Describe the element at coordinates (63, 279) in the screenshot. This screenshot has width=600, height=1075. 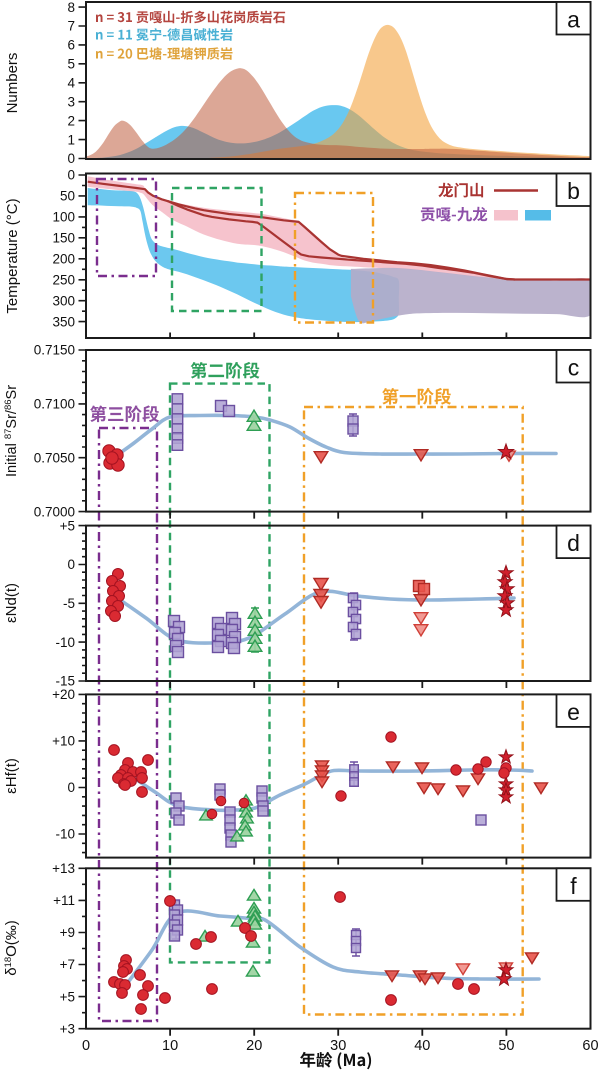
I see `svg-text: 250` at that location.